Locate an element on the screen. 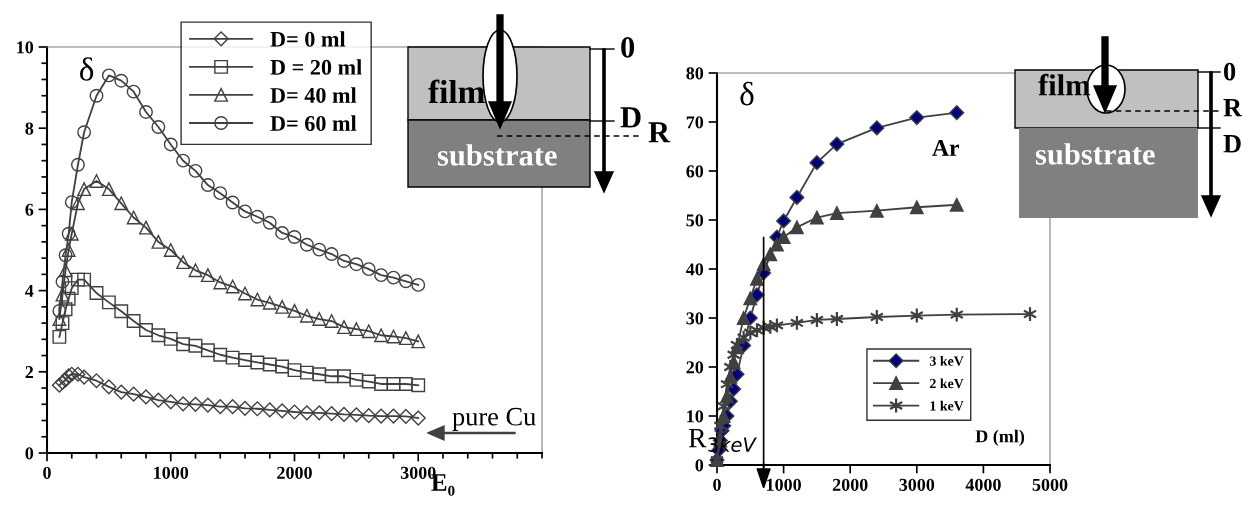  y-tick-label: 4 is located at coordinates (29, 290).